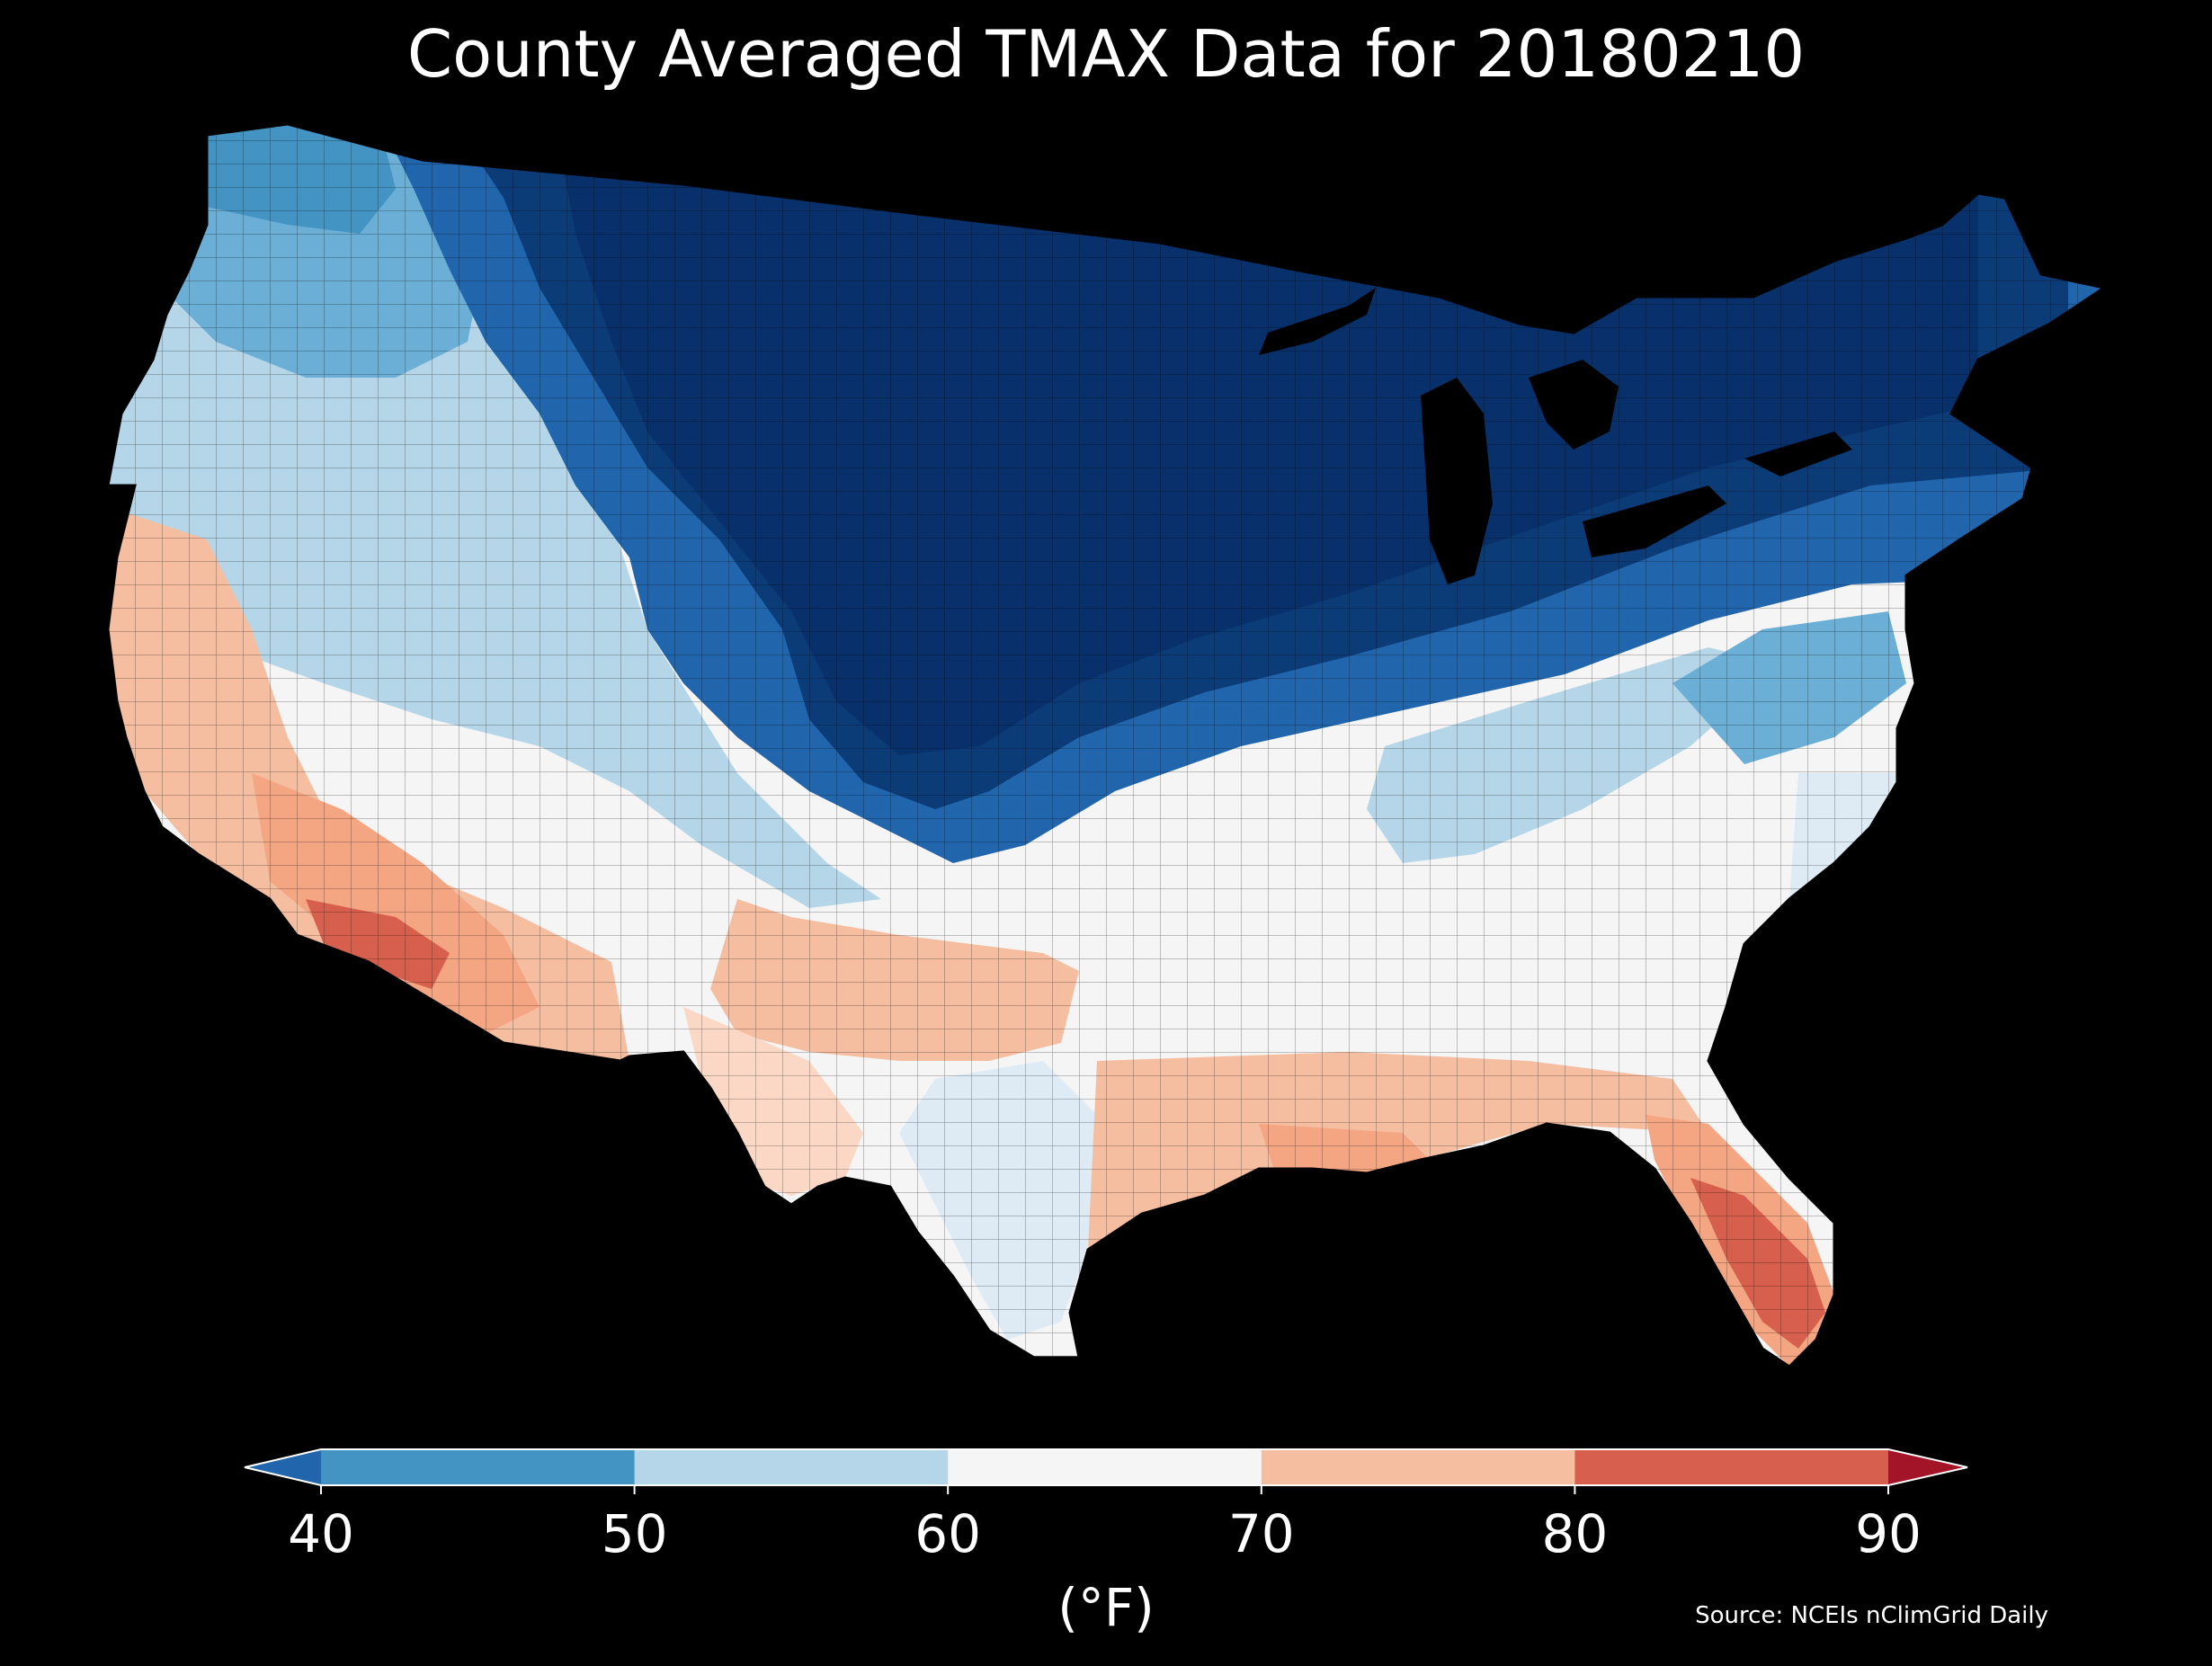 Image resolution: width=2212 pixels, height=1666 pixels. I want to click on colorbar-low-extend, so click(283, 1467).